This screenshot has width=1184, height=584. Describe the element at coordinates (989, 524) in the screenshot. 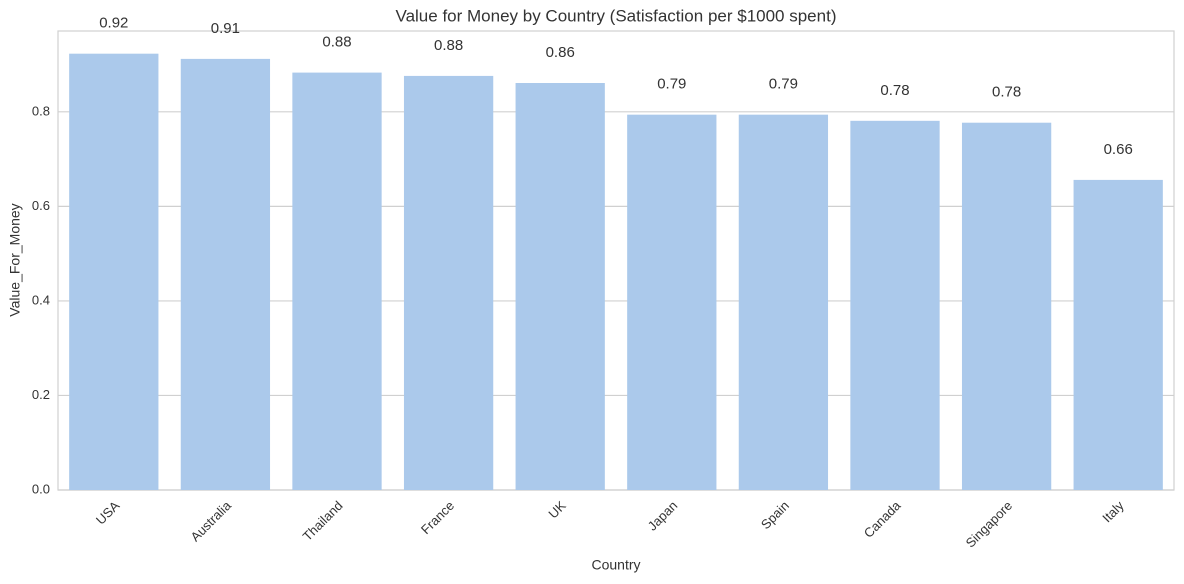

I see `x-tick-label: Singapore` at that location.